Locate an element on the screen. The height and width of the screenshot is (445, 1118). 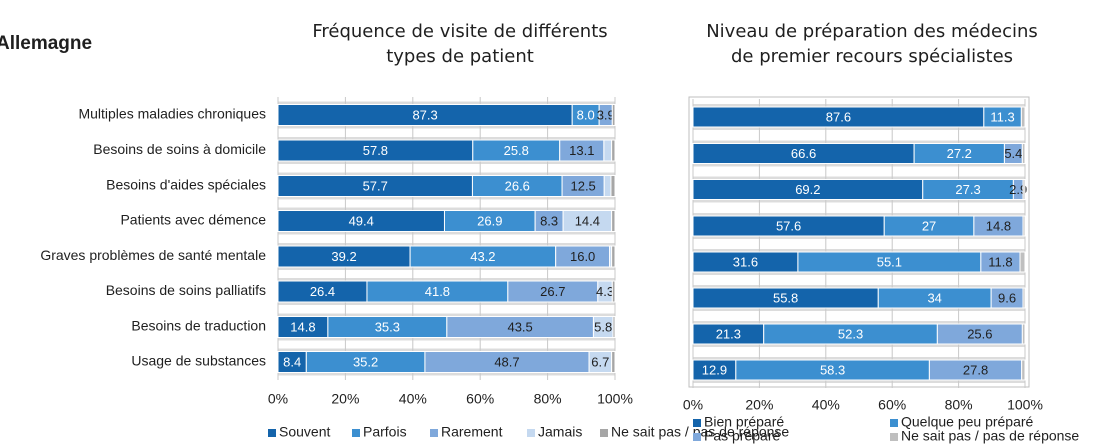
legend-label: Souvent is located at coordinates (304, 432).